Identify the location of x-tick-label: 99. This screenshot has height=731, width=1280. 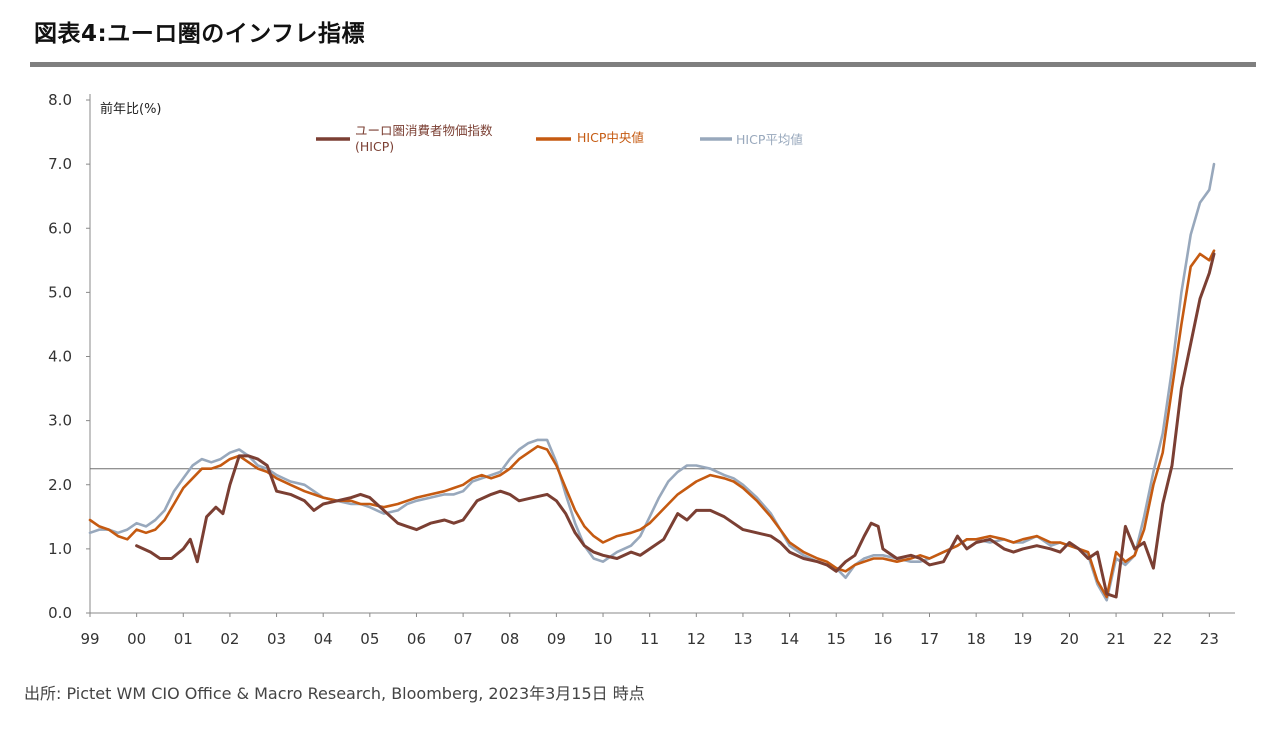
(89, 639).